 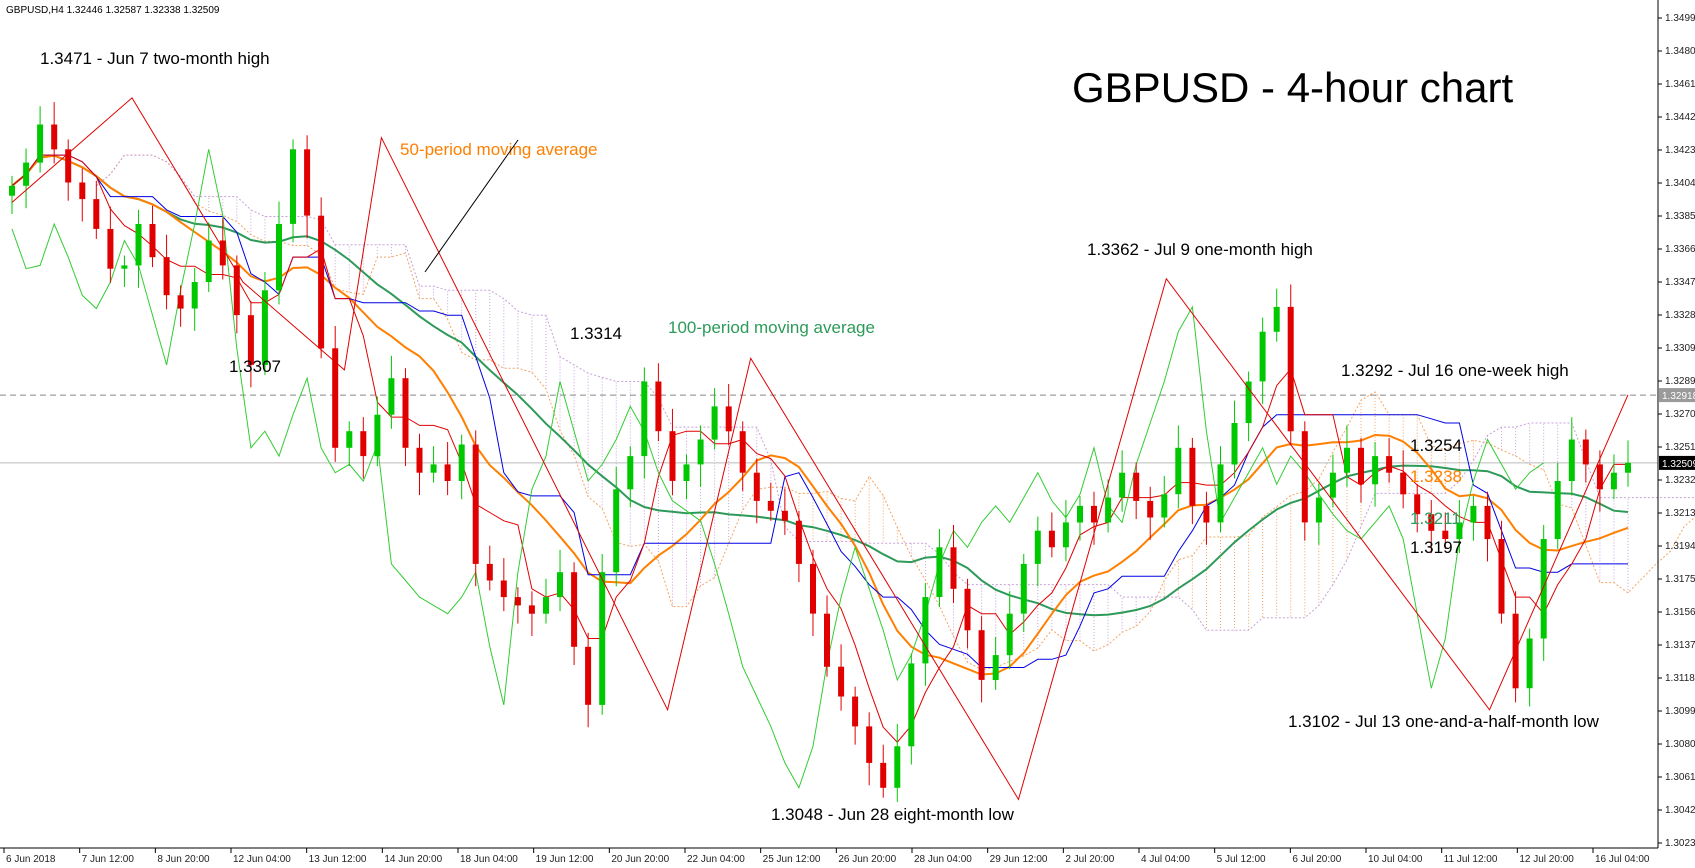 What do you see at coordinates (262, 859) in the screenshot?
I see `x-tick-label: 12 Jun 04:00` at bounding box center [262, 859].